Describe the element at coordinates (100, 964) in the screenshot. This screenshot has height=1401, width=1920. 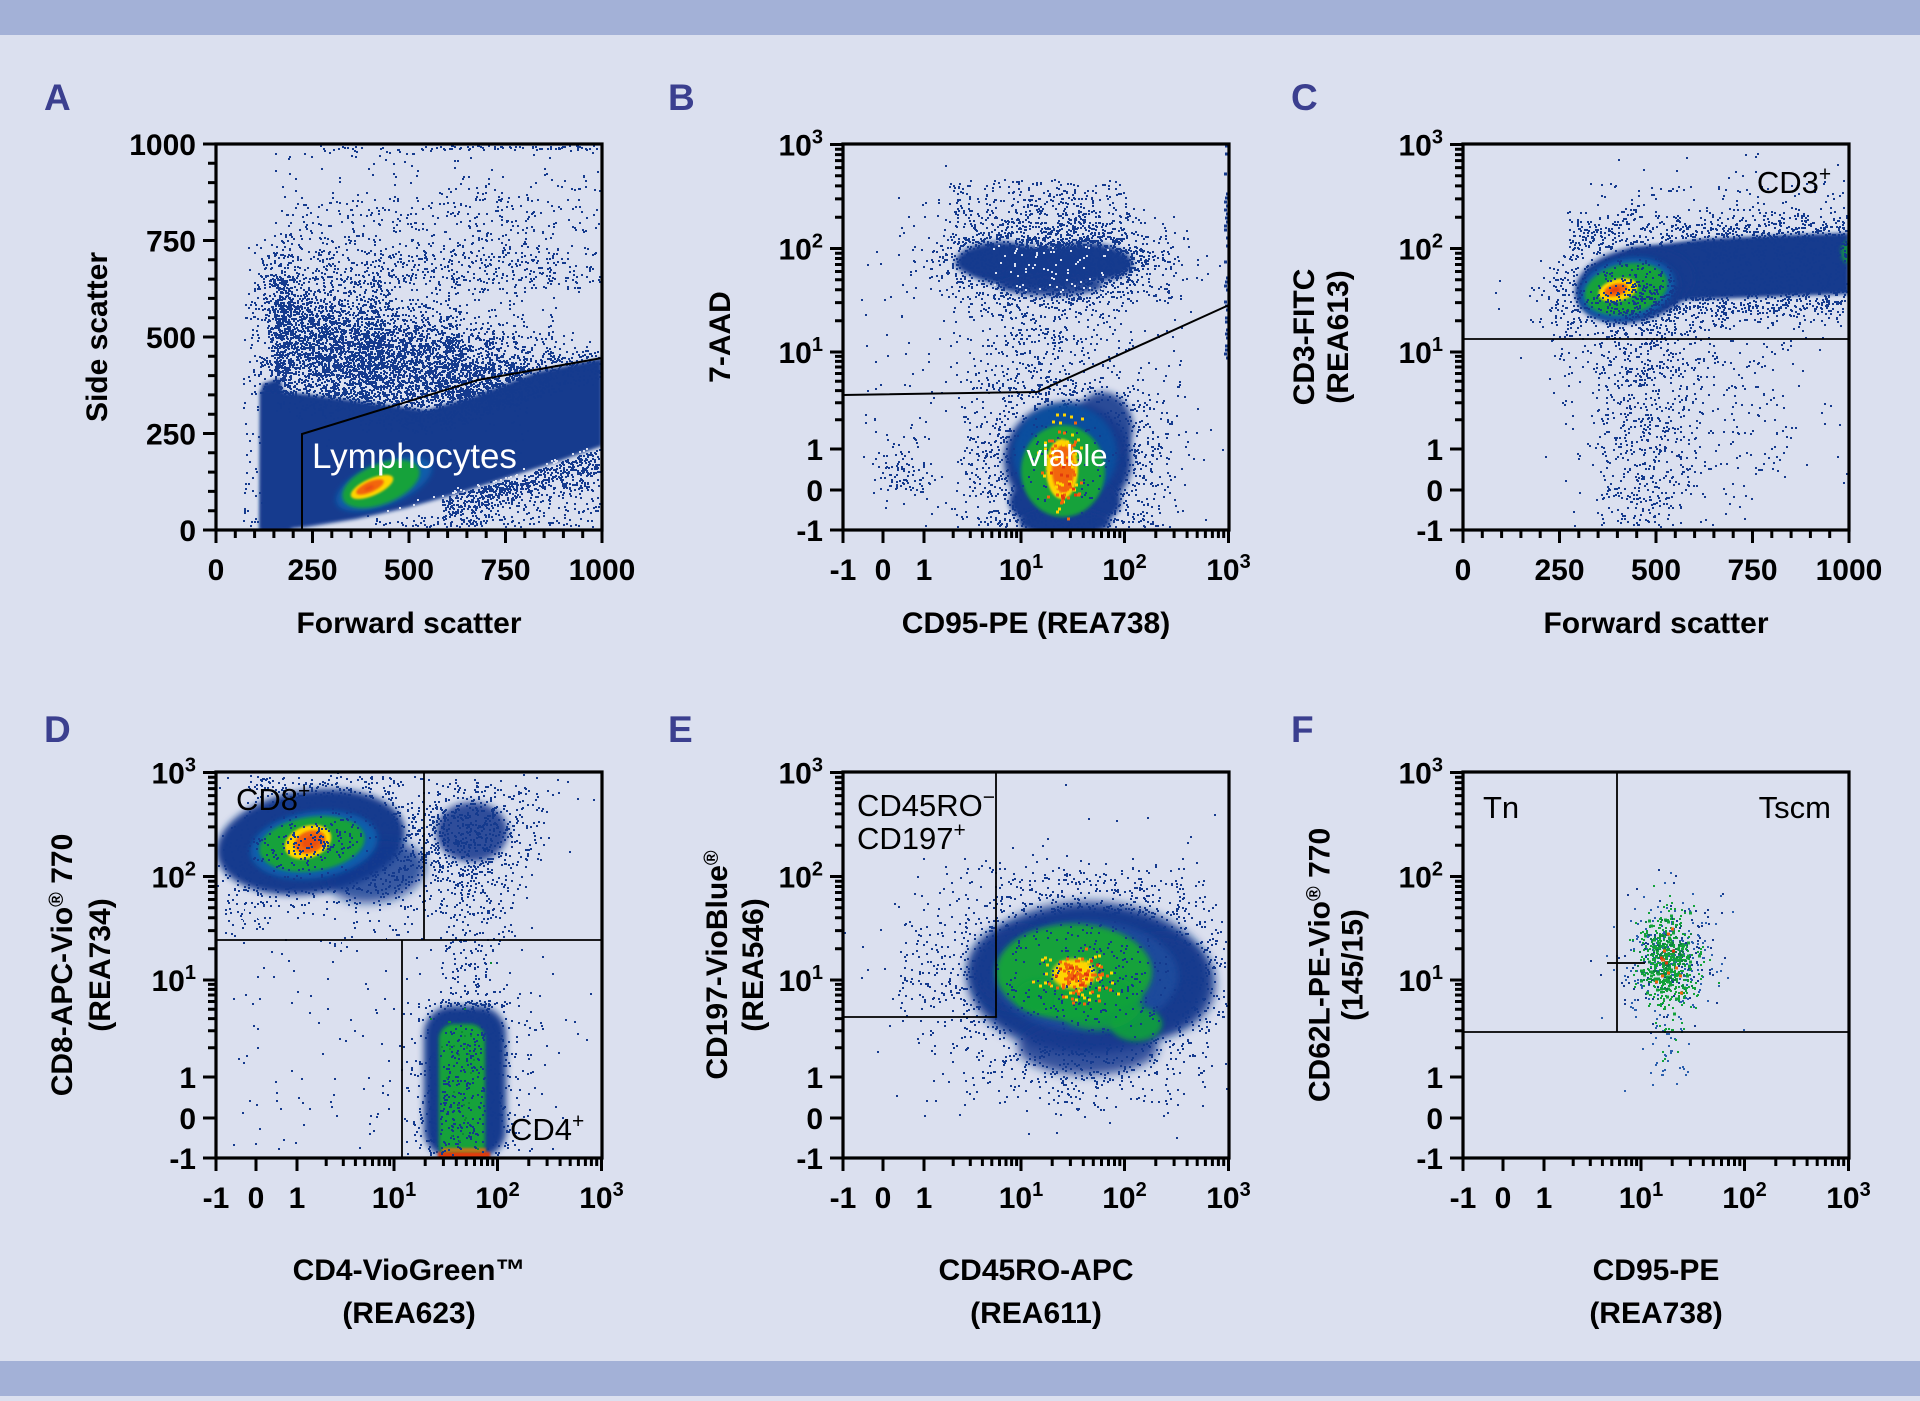
I see `svg-text: (REA734)` at that location.